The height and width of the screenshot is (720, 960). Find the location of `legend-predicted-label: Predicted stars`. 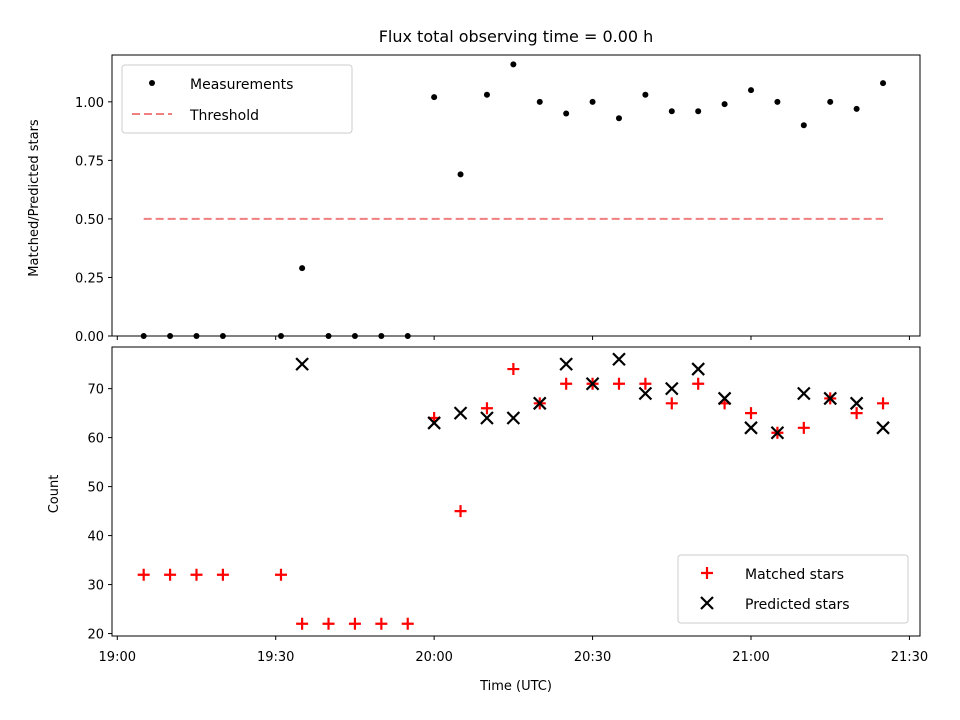

legend-predicted-label: Predicted stars is located at coordinates (797, 605).